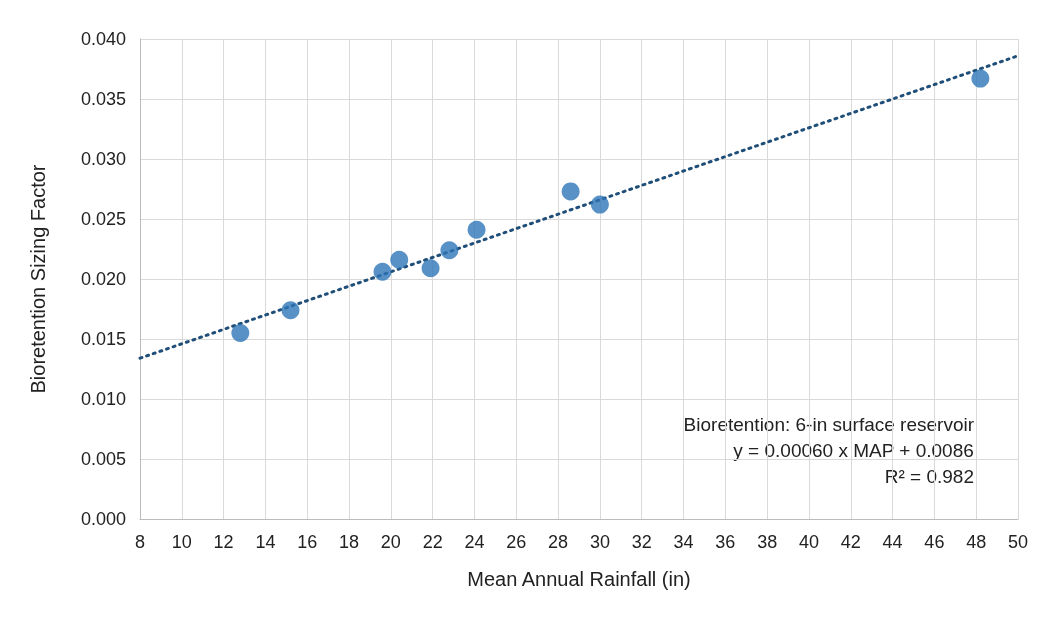  I want to click on x-tick-label: 16, so click(307, 542).